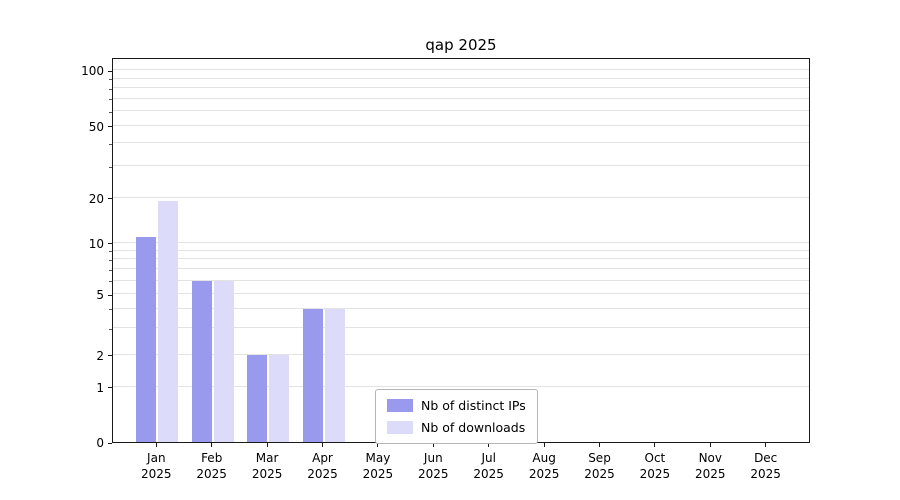  Describe the element at coordinates (156, 466) in the screenshot. I see `x-tick-label: Jan 2025` at that location.